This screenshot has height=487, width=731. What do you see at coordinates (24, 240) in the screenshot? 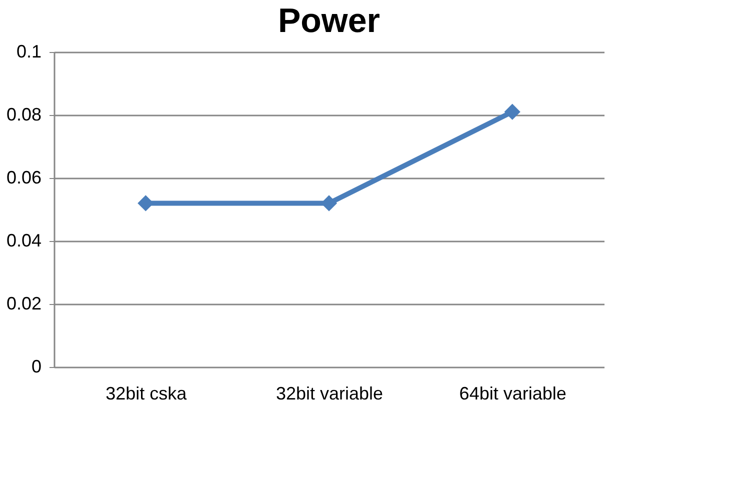
I see `y-tick-label: 0.04` at bounding box center [24, 240].